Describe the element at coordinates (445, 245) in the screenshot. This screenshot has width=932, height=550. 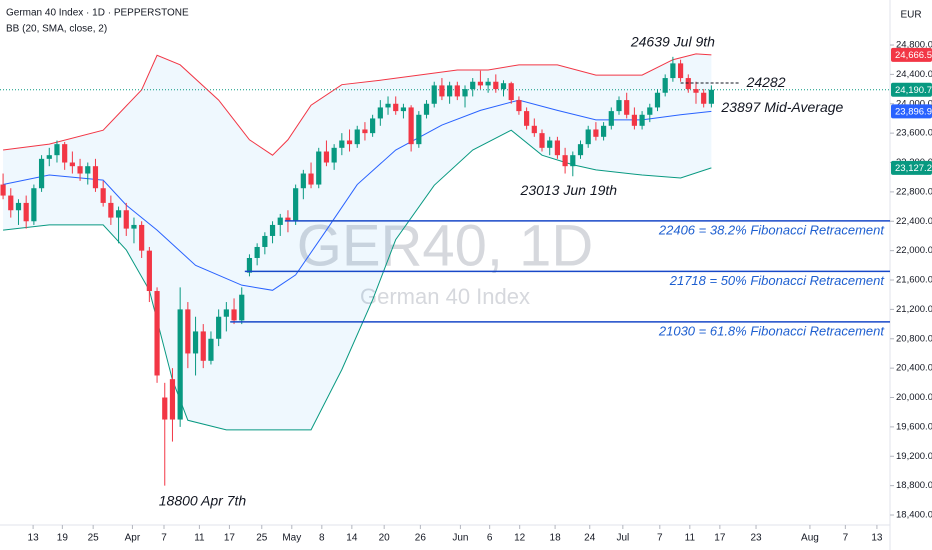
I see `watermark-symbol: GER40, 1D` at that location.